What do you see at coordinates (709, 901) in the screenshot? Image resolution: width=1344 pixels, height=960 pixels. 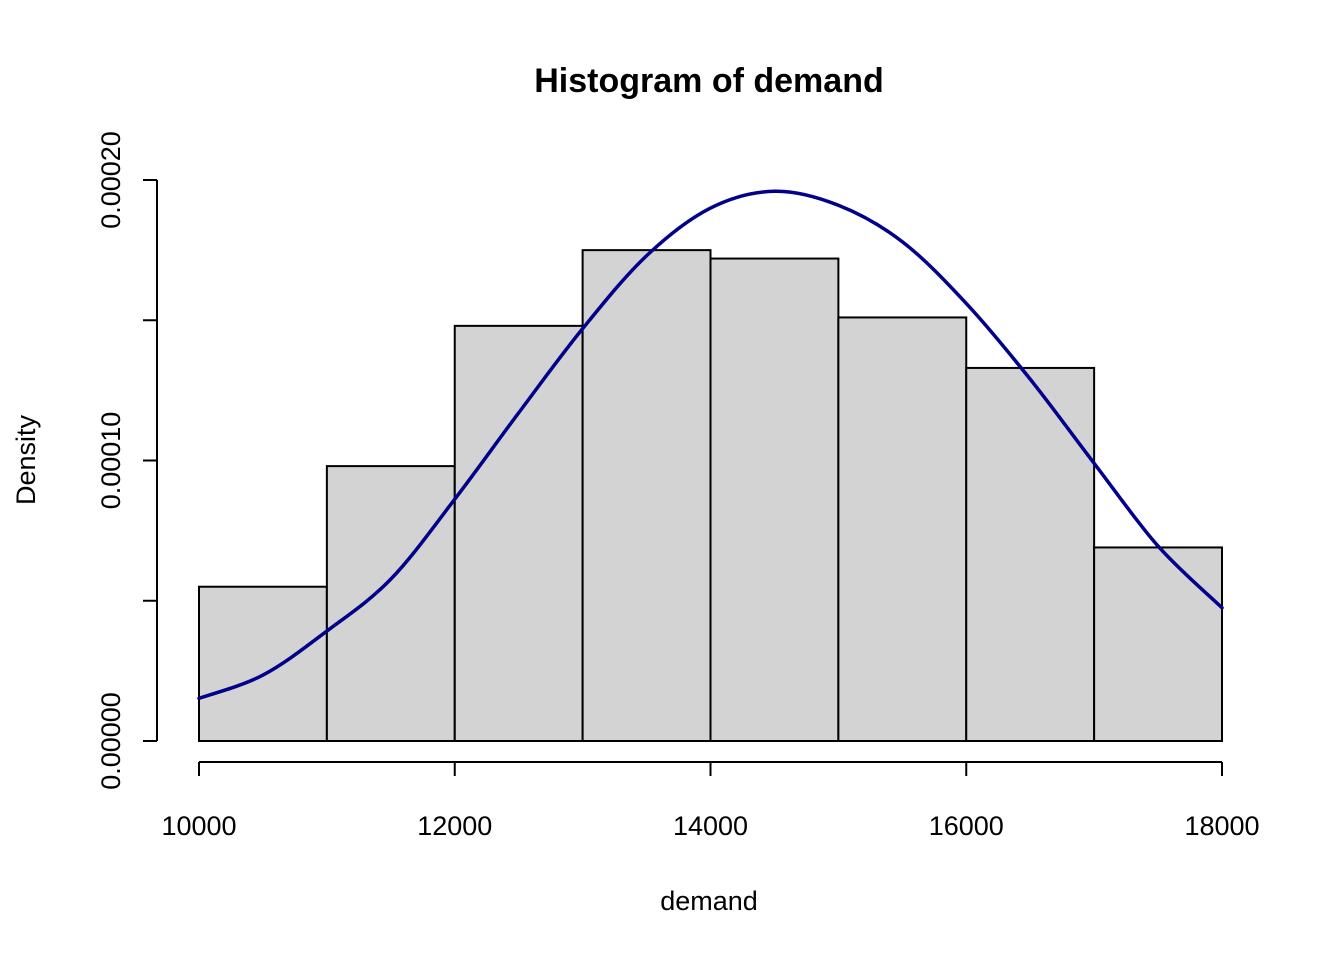 I see `x-axis-label: demand` at bounding box center [709, 901].